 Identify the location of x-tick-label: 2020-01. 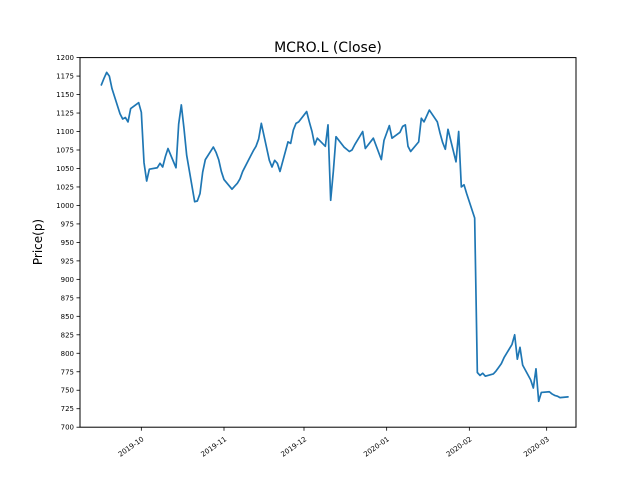
(376, 446).